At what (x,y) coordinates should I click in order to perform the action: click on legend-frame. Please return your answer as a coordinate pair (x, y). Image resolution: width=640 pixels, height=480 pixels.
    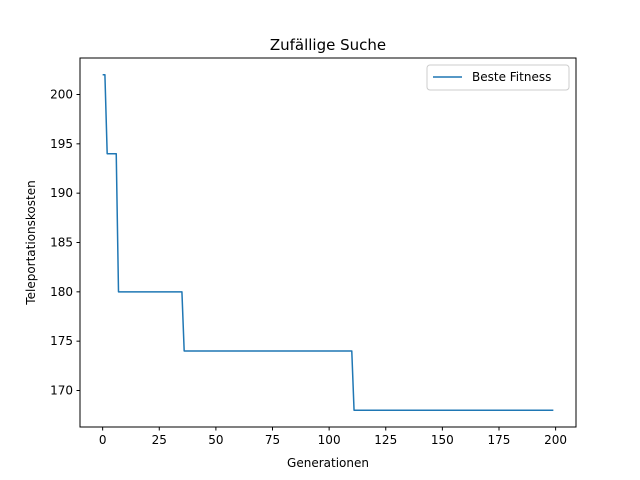
    Looking at the image, I should click on (498, 77).